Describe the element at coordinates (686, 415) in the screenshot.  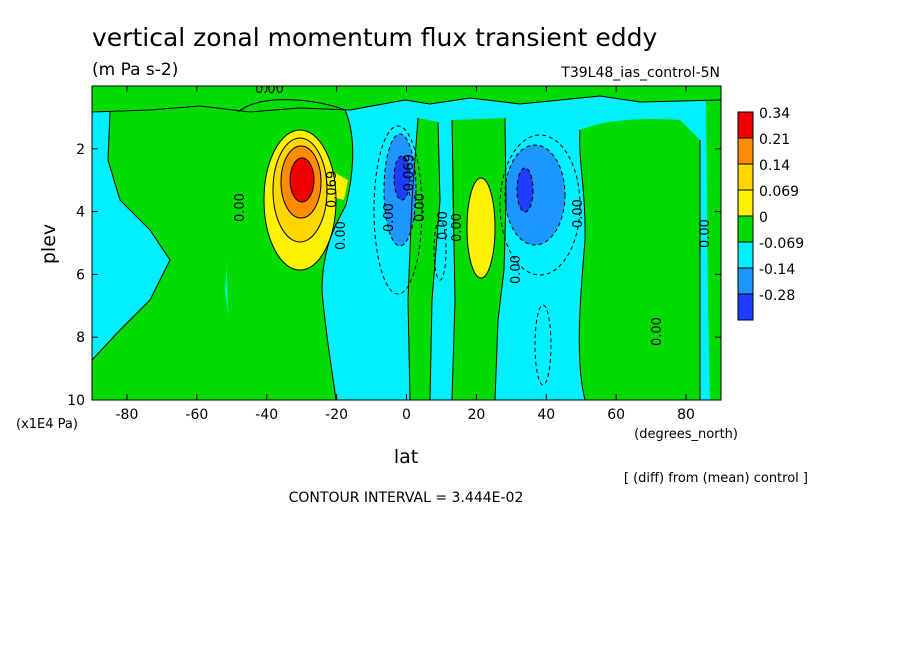
I see `x-tick-label: 80` at that location.